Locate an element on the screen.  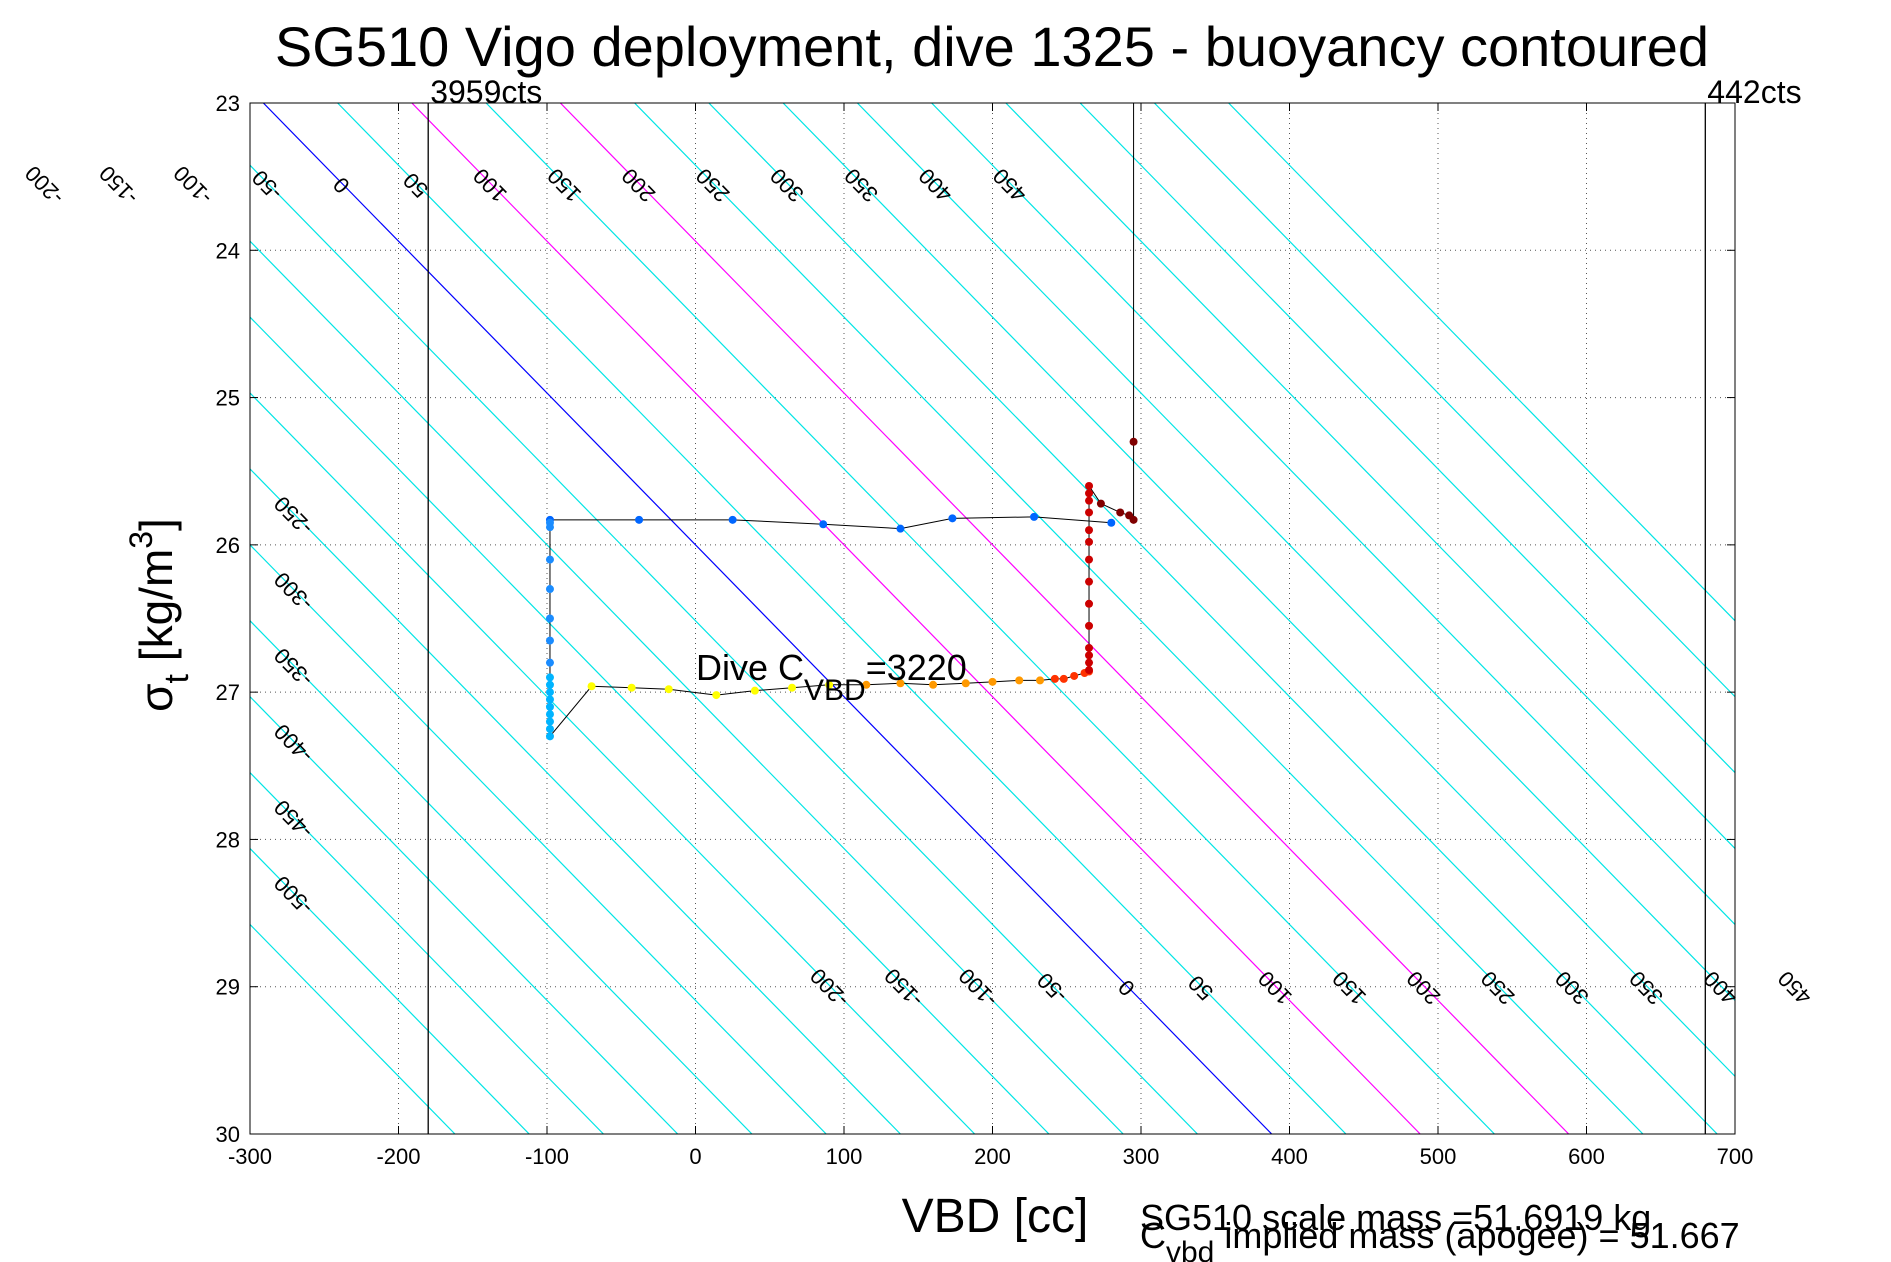
x-tick-label: -300 is located at coordinates (250, 1156).